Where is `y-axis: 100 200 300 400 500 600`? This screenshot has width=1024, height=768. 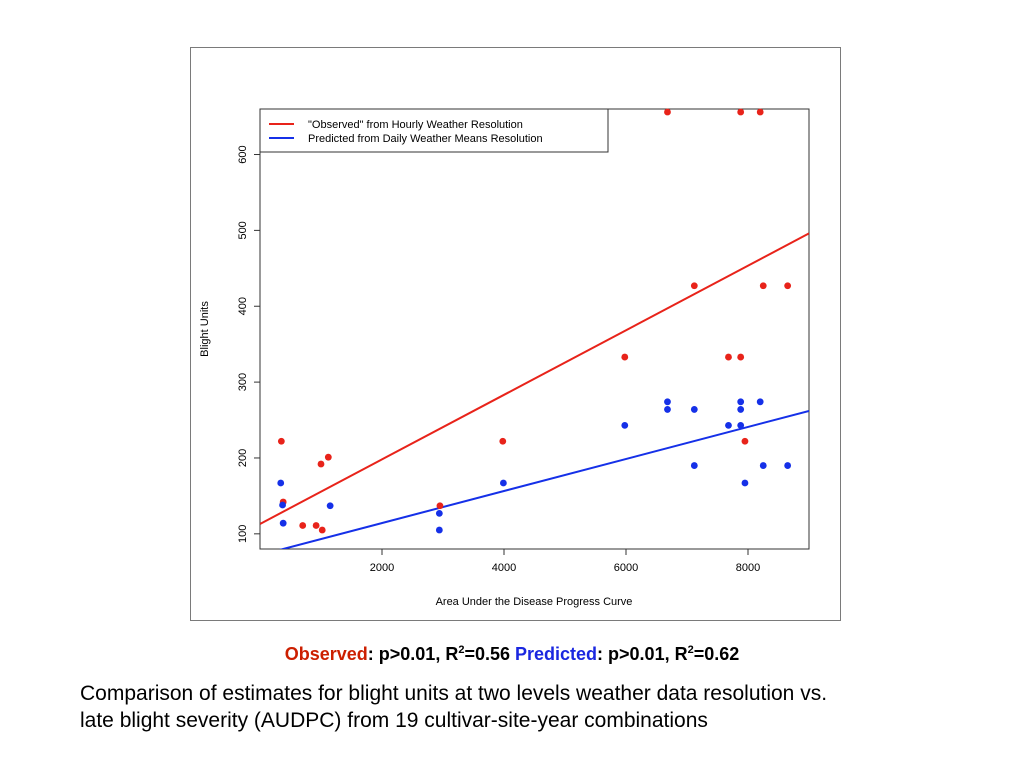 y-axis: 100 200 300 400 500 600 is located at coordinates (248, 344).